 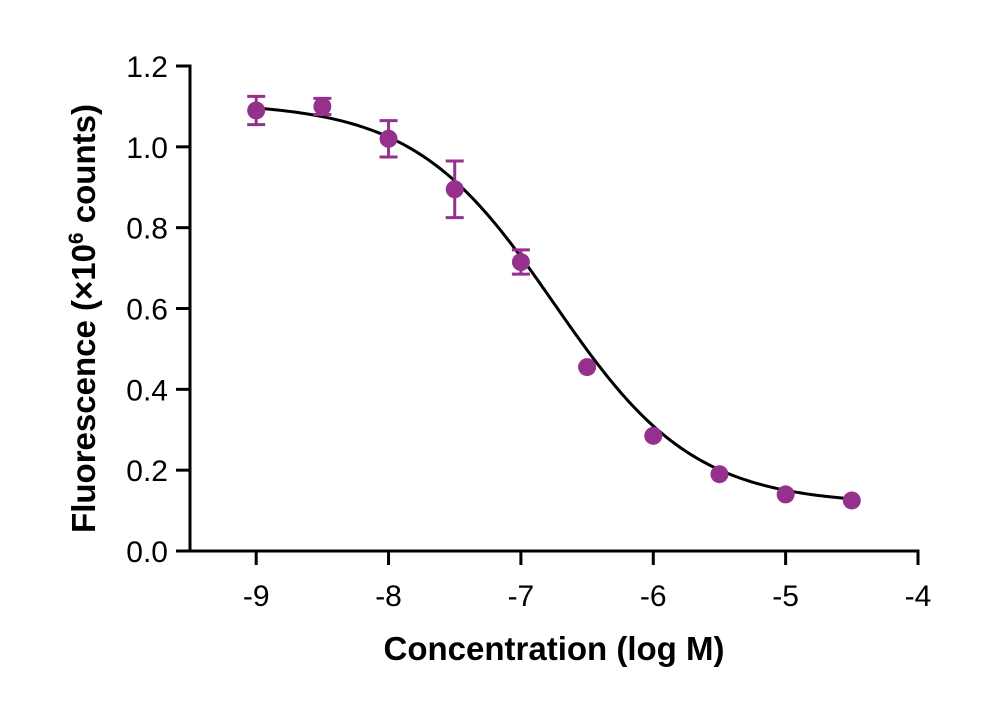 What do you see at coordinates (388, 185) in the screenshot?
I see `error-bars` at bounding box center [388, 185].